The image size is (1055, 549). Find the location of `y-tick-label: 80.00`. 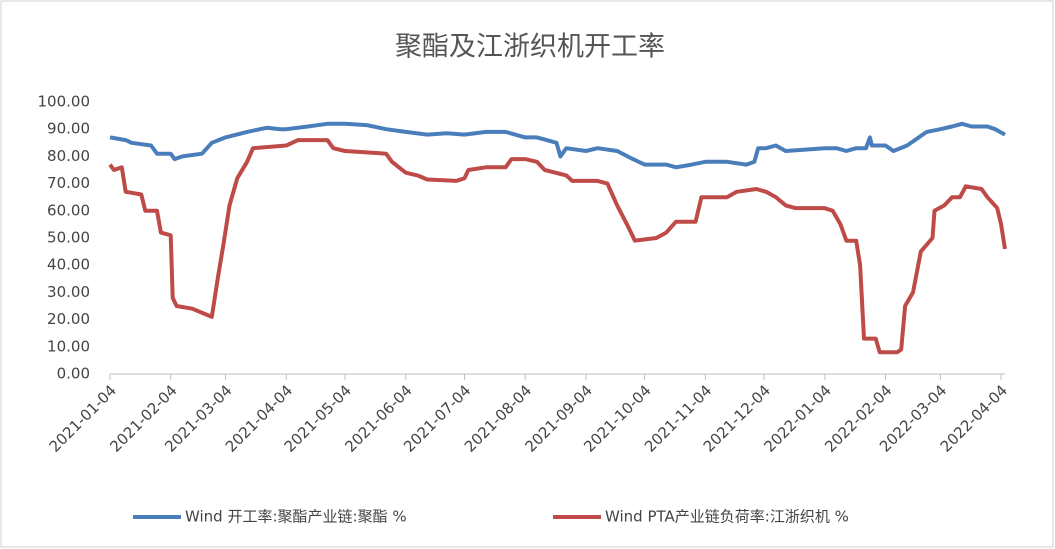

y-tick-label: 80.00 is located at coordinates (68, 156).